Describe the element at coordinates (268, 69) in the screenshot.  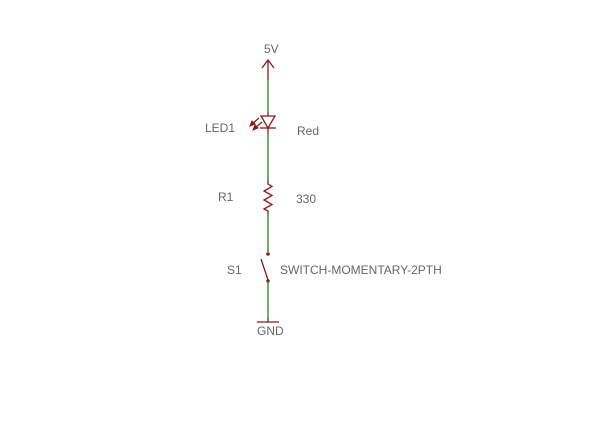
I see `supply-5v-symbol` at that location.